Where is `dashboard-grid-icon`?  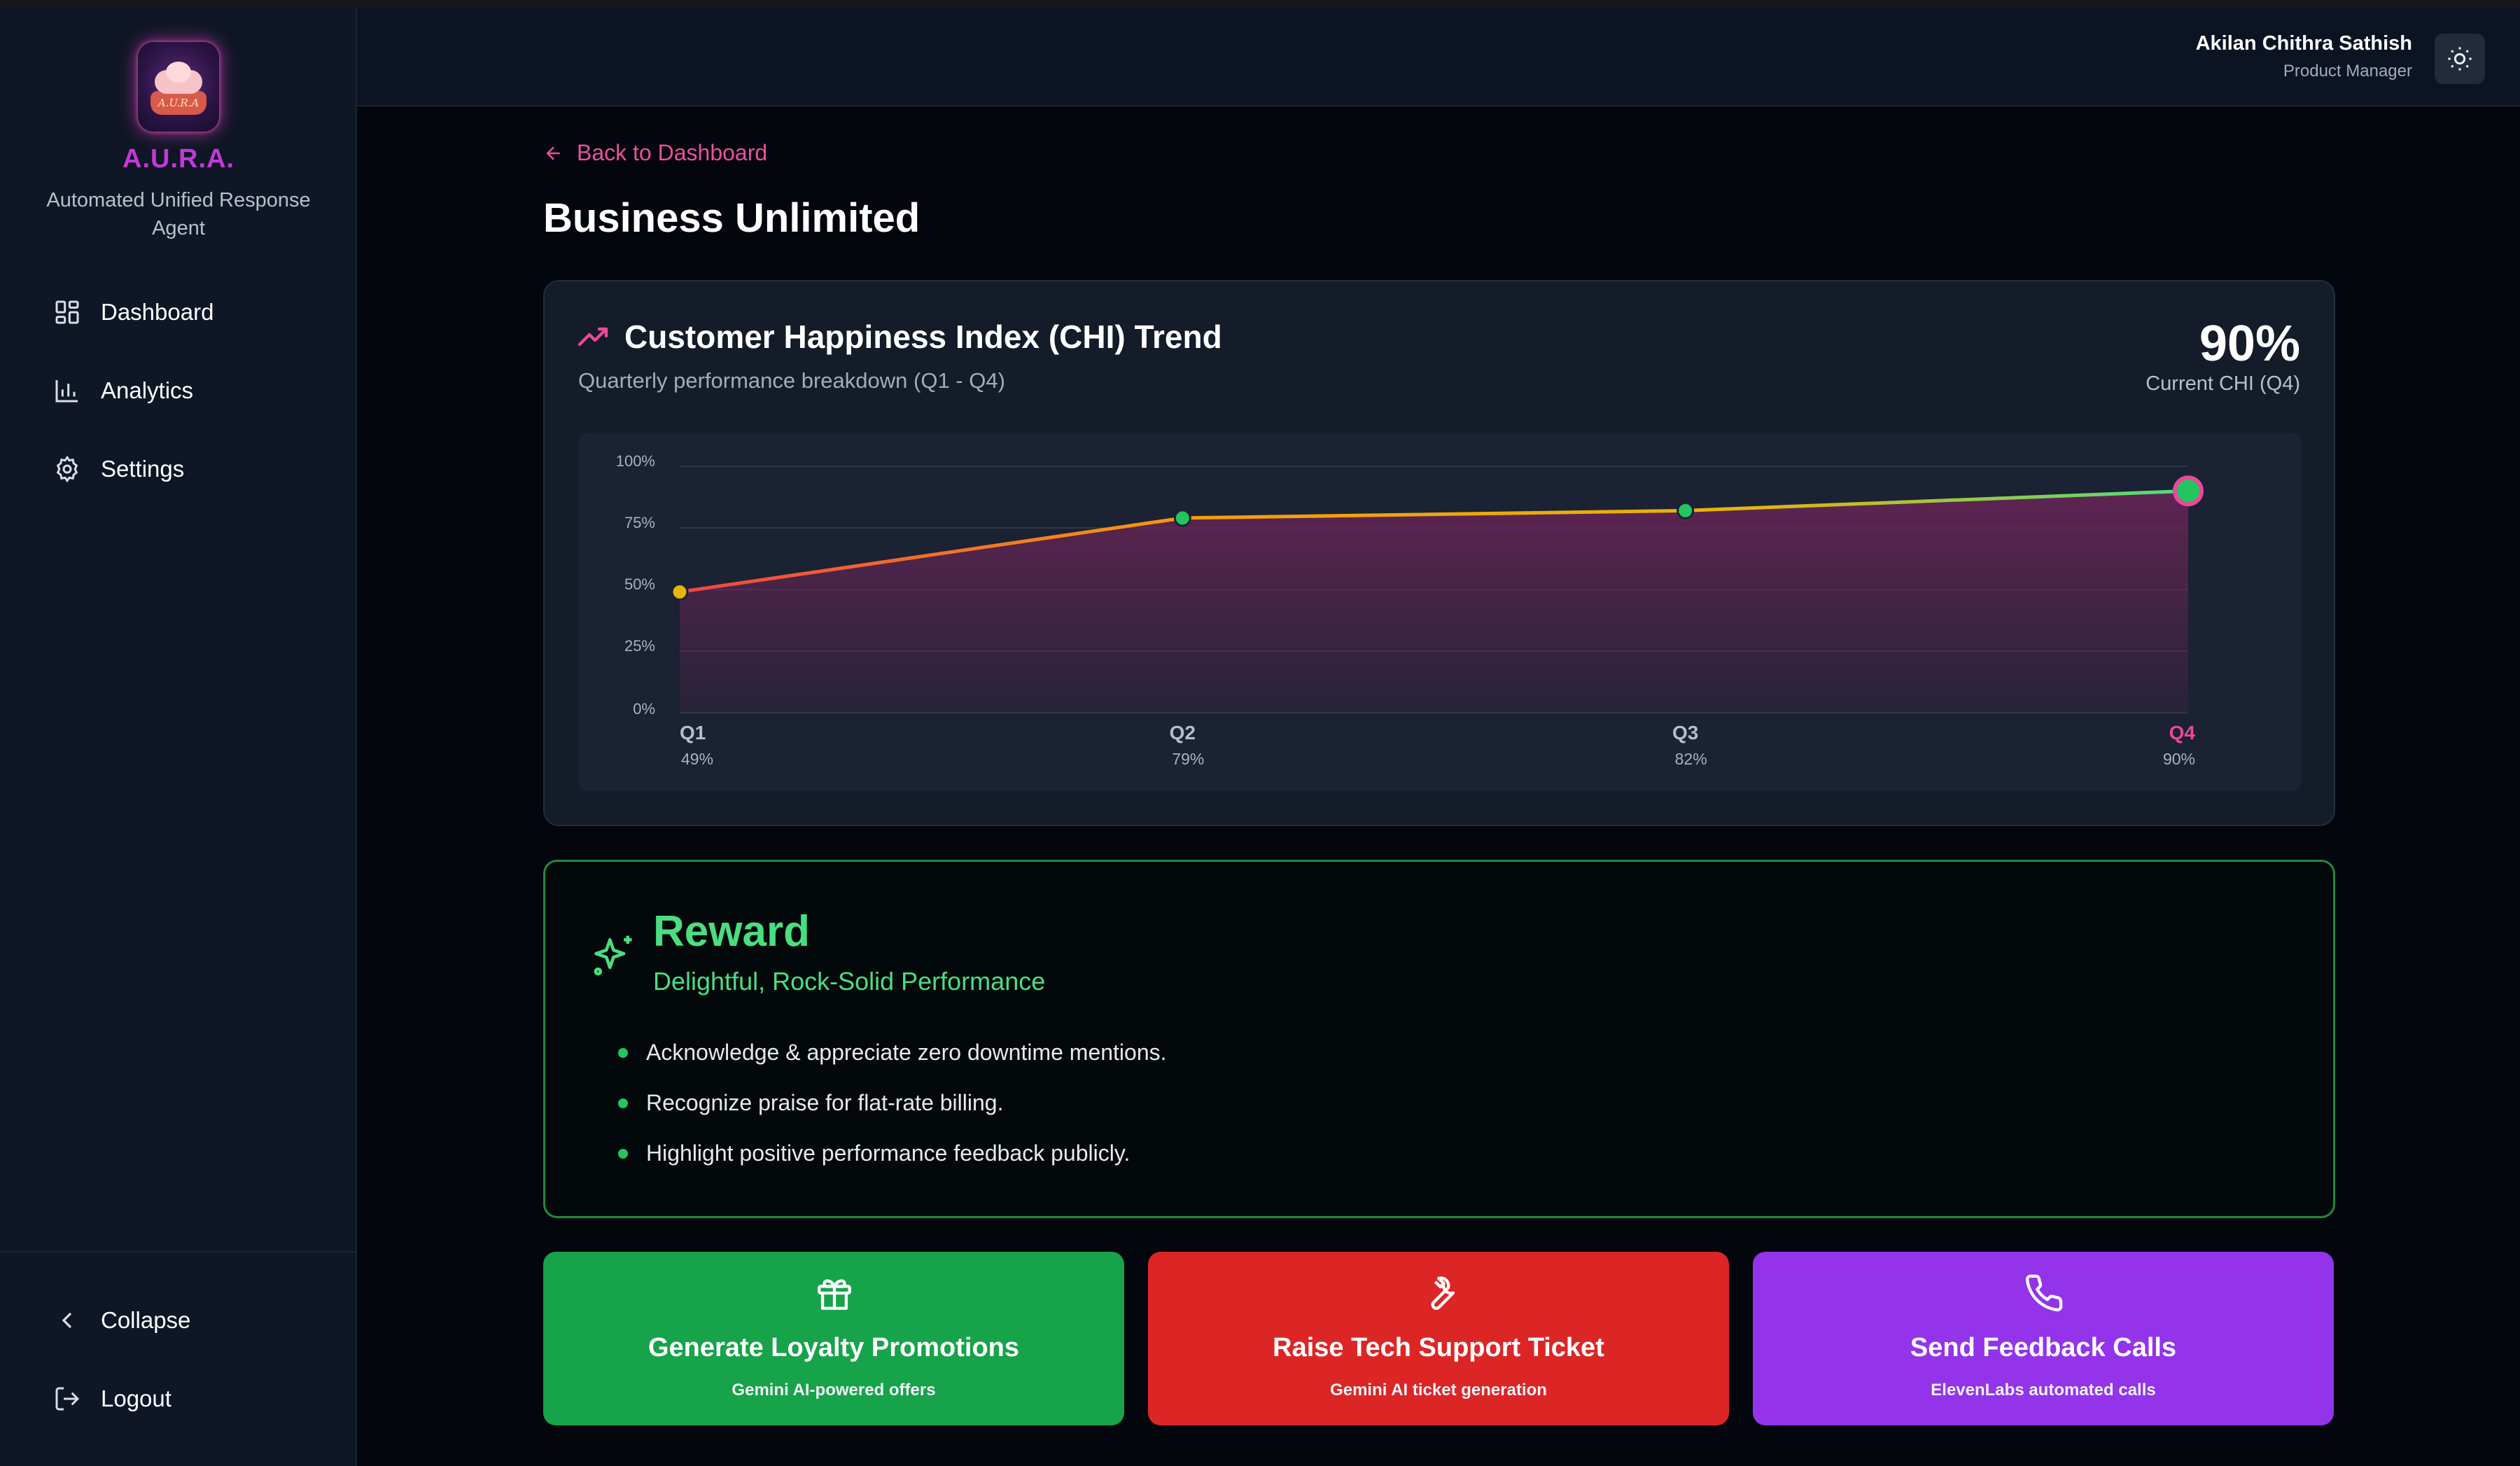
dashboard-grid-icon is located at coordinates (67, 312).